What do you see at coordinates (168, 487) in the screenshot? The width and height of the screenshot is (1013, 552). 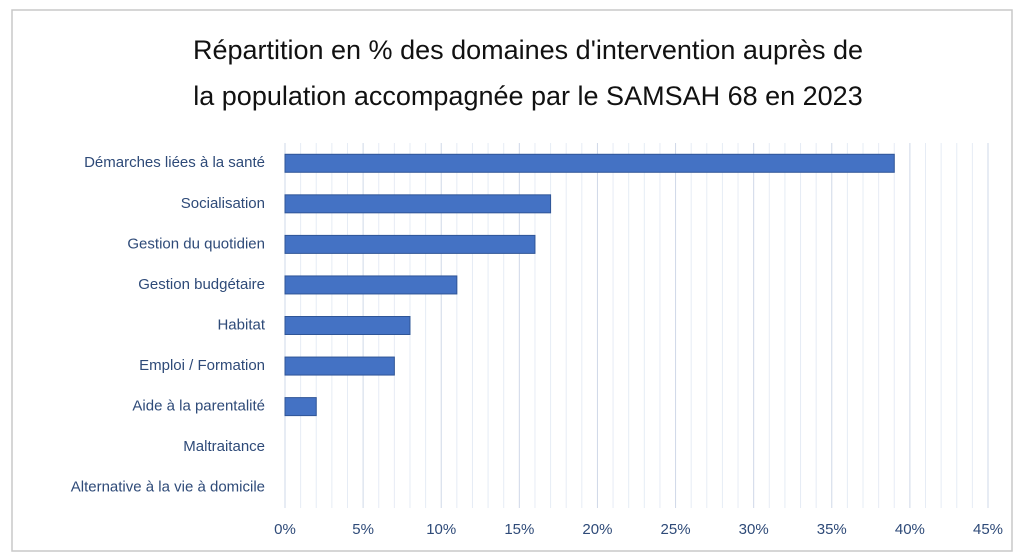 I see `y-tick-label: Alternative à la vie à domicile` at bounding box center [168, 487].